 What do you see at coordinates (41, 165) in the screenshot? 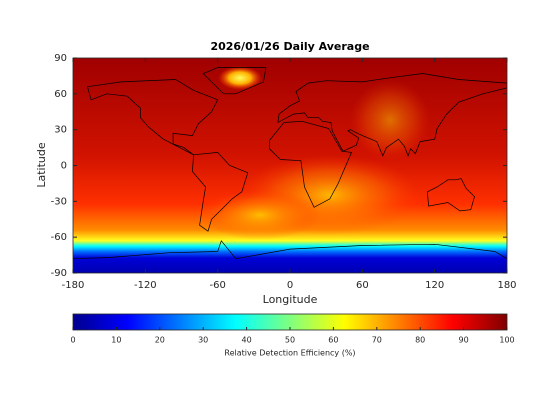
I see `y-axis-label: Latitude` at bounding box center [41, 165].